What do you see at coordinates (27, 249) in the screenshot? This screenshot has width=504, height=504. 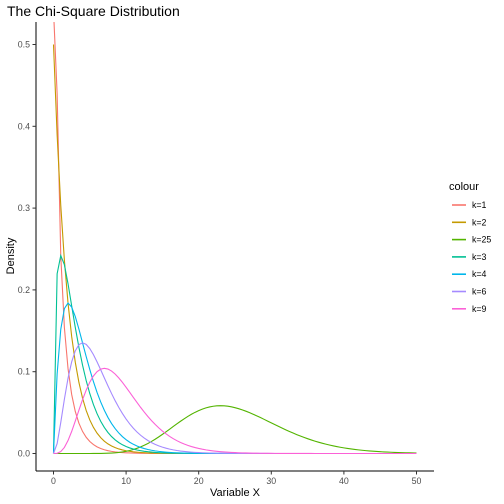 I see `y-ticks: 0.0 0.1 0.2 0.3 0.4 0.5` at bounding box center [27, 249].